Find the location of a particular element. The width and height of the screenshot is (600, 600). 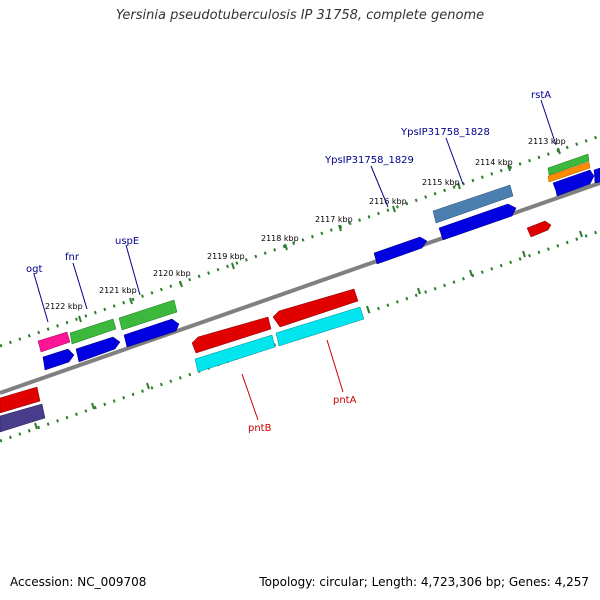

gene-label-rstA: rstA is located at coordinates (541, 95).